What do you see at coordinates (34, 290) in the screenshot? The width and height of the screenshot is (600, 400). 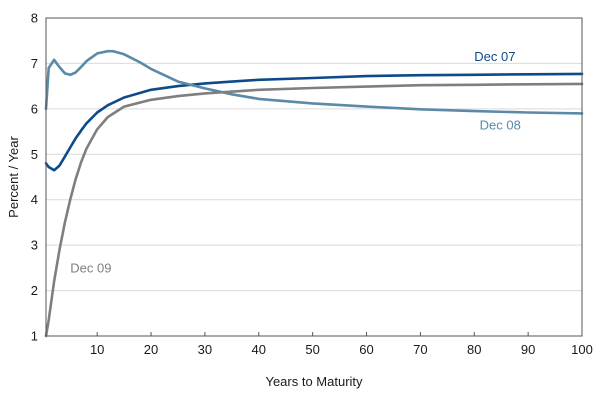 I see `y-tick-label: 2` at bounding box center [34, 290].